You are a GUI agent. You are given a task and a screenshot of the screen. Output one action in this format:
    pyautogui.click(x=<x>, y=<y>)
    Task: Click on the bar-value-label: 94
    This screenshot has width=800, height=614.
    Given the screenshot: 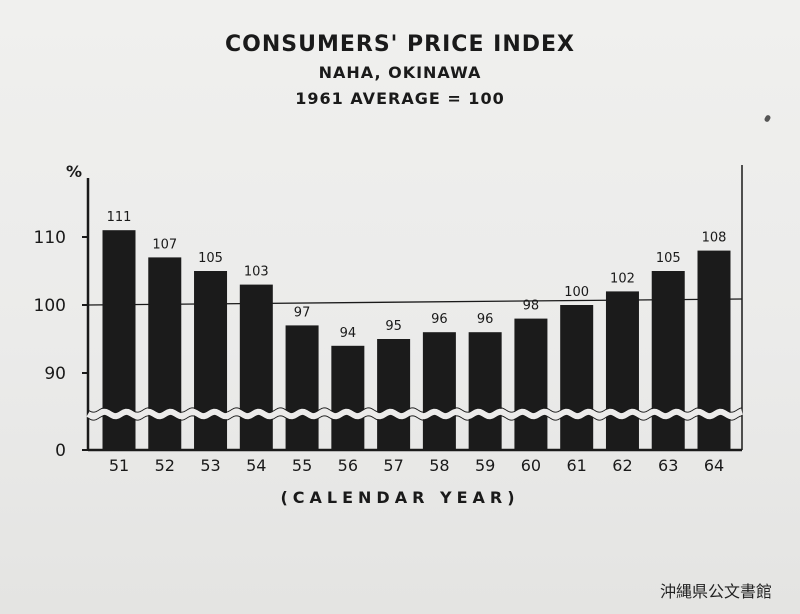 What is the action you would take?
    pyautogui.click(x=348, y=333)
    